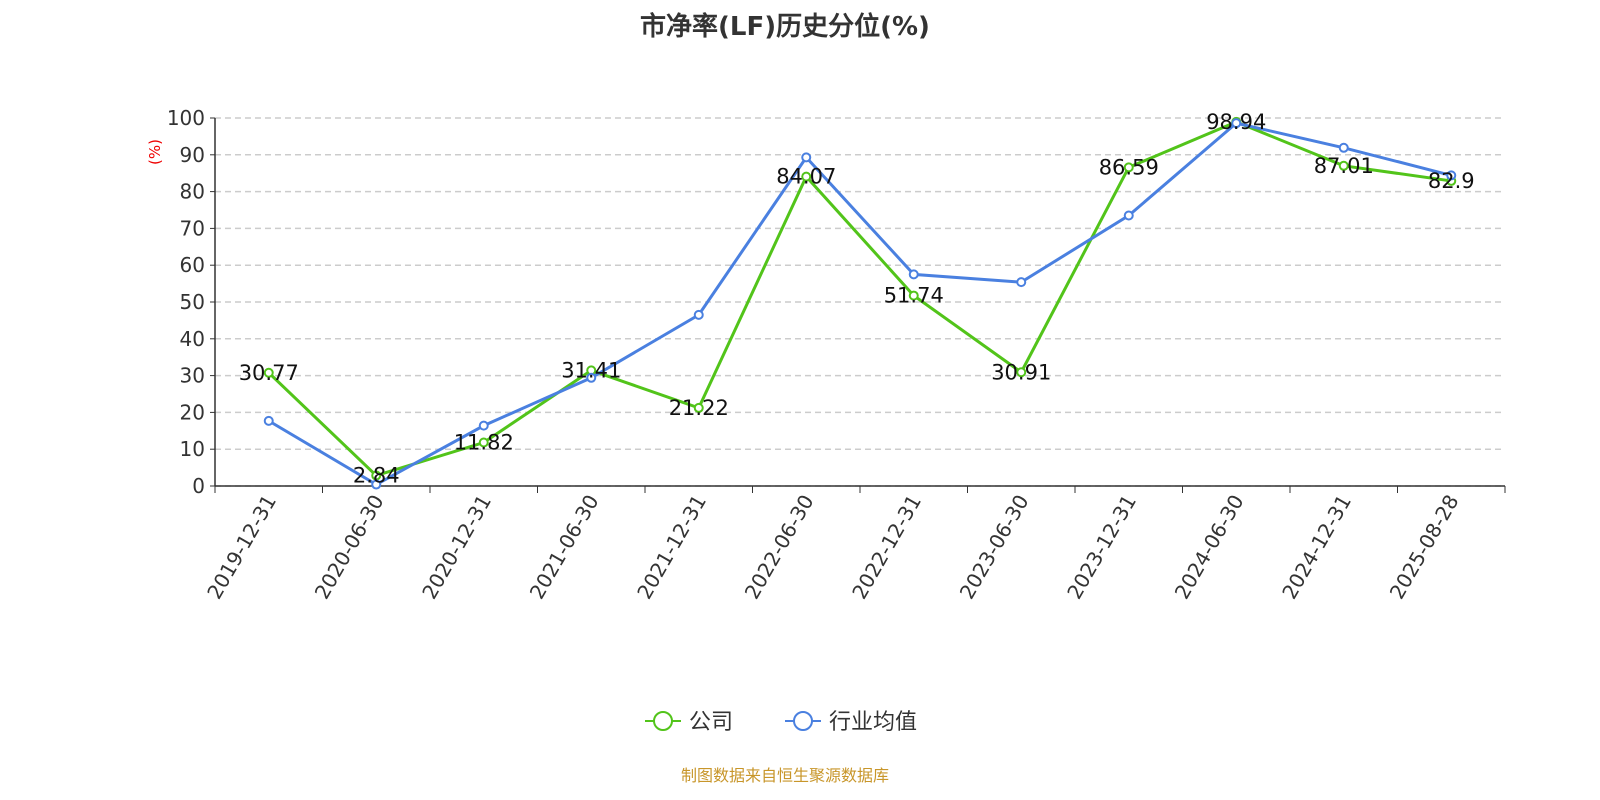 Image resolution: width=1600 pixels, height=800 pixels. What do you see at coordinates (186, 118) in the screenshot?
I see `y-tick-label: 100` at bounding box center [186, 118].